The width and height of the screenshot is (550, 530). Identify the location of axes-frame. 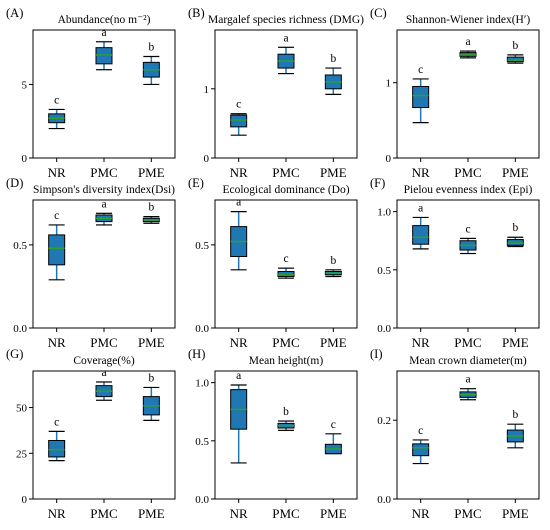
(468, 264).